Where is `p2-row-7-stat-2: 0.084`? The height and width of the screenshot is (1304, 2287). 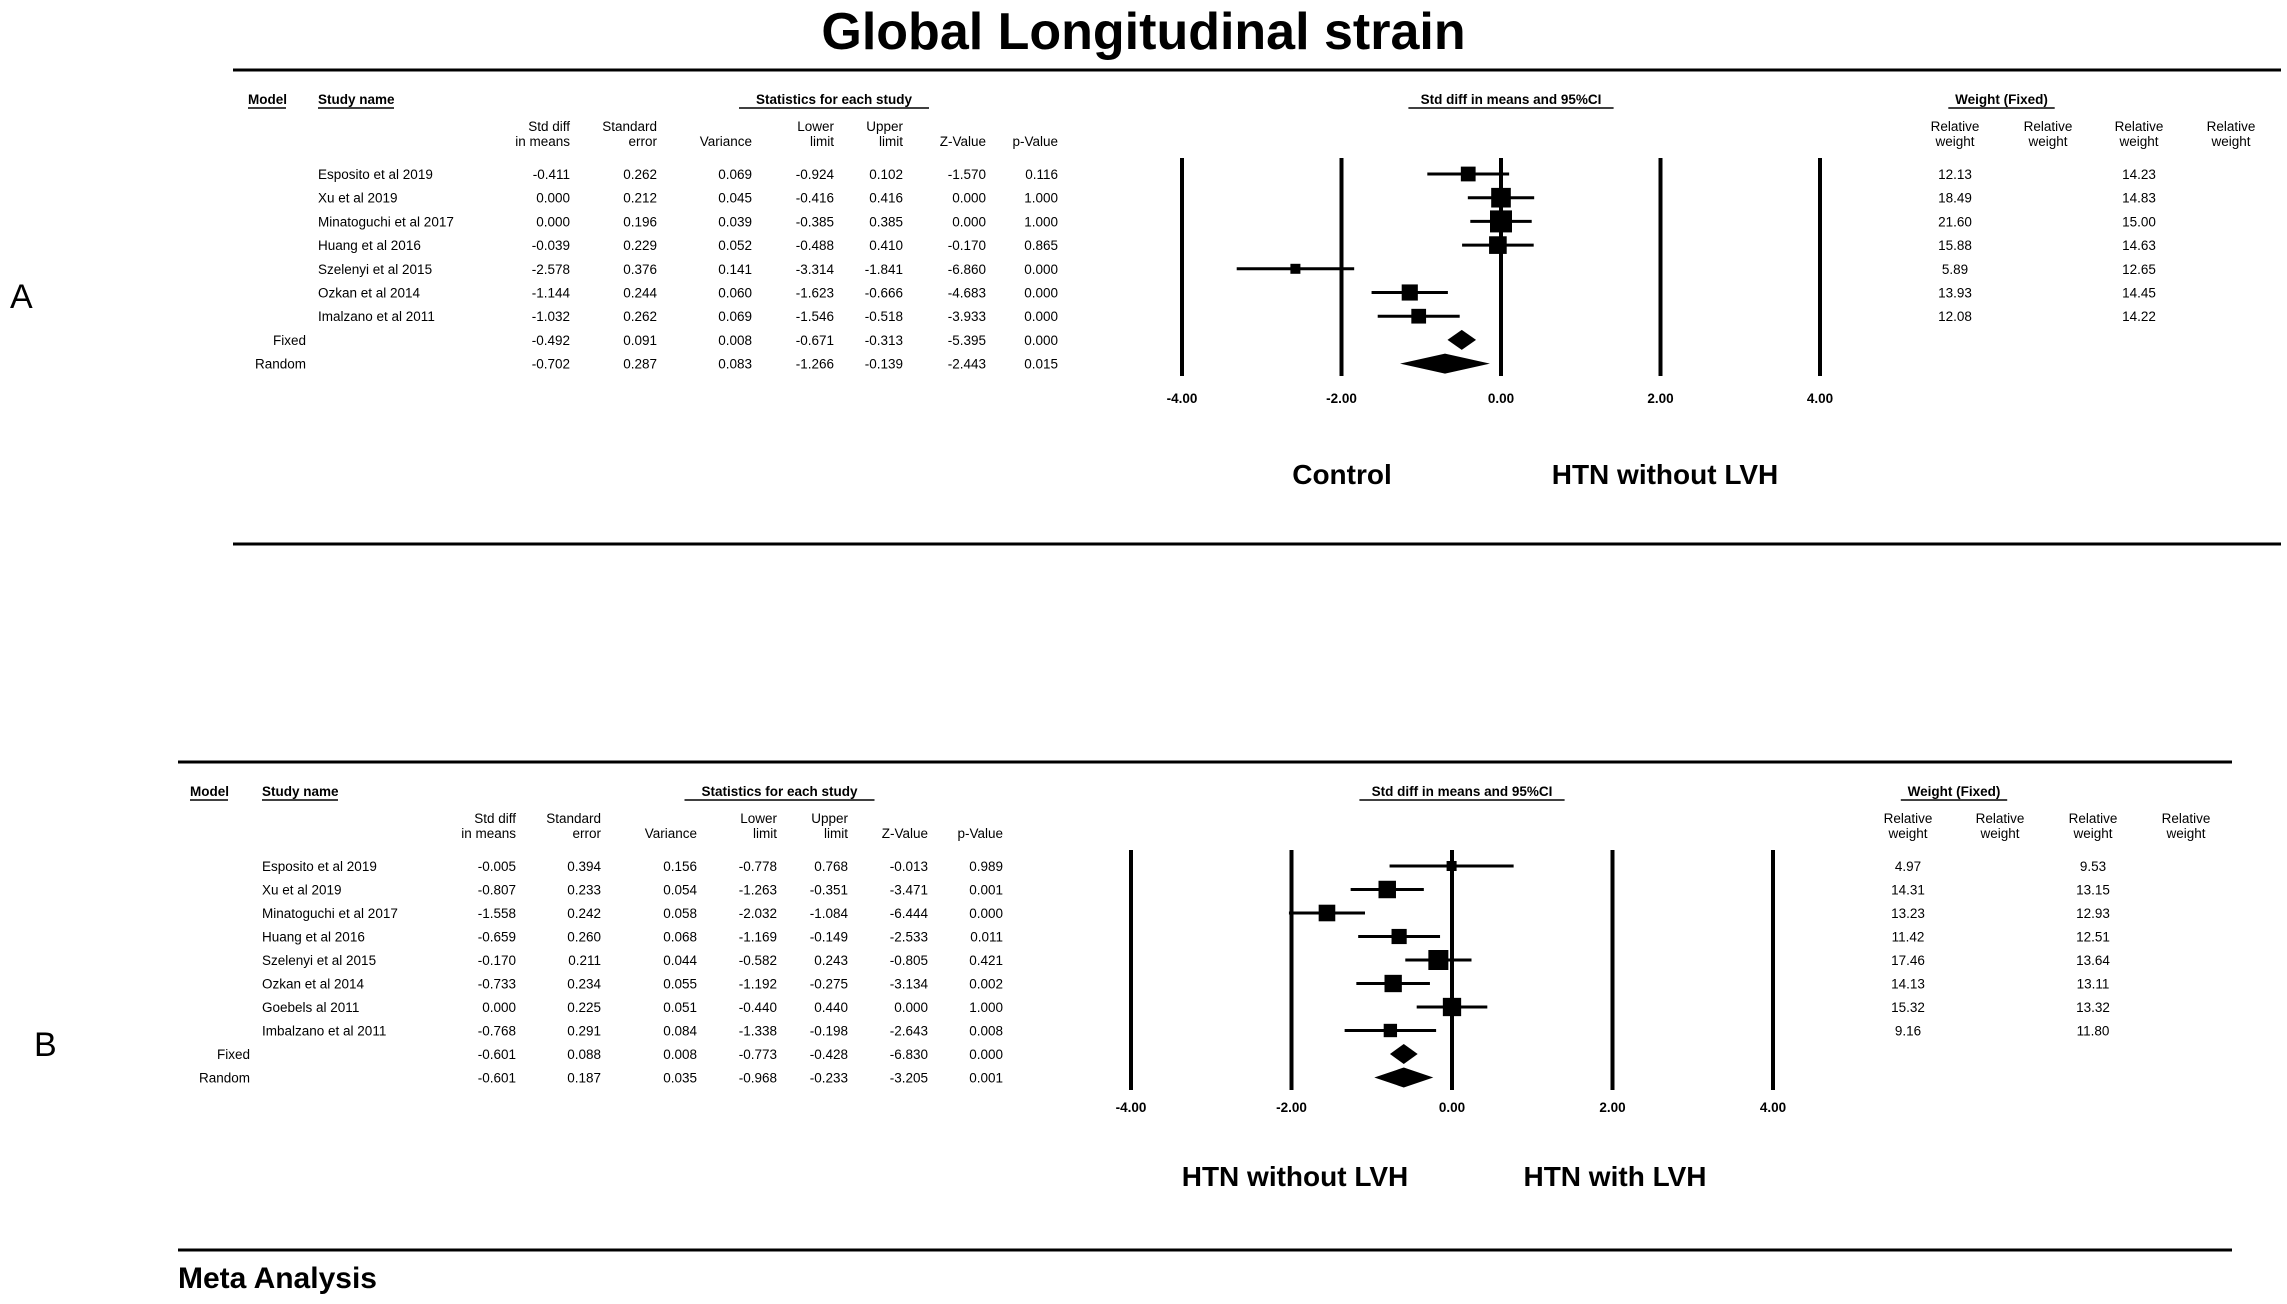 p2-row-7-stat-2: 0.084 is located at coordinates (680, 1031).